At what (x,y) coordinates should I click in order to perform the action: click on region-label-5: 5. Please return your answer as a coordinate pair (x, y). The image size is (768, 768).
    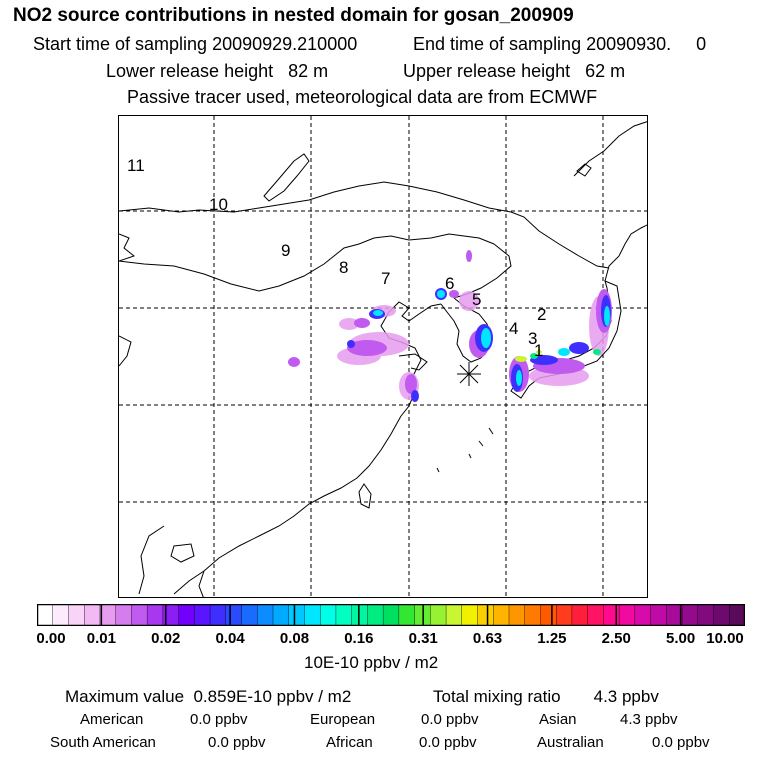
    Looking at the image, I should click on (476, 299).